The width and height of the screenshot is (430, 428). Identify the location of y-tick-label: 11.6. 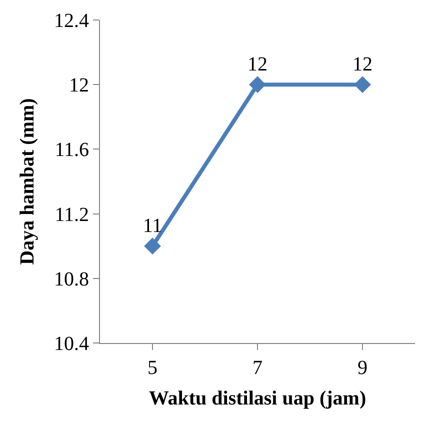
(71, 150).